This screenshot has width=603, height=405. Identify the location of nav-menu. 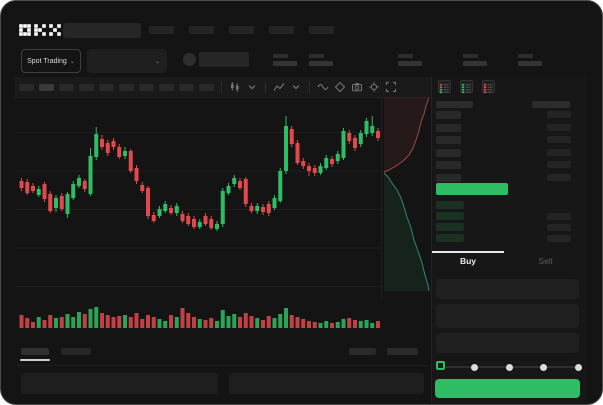
(241, 30).